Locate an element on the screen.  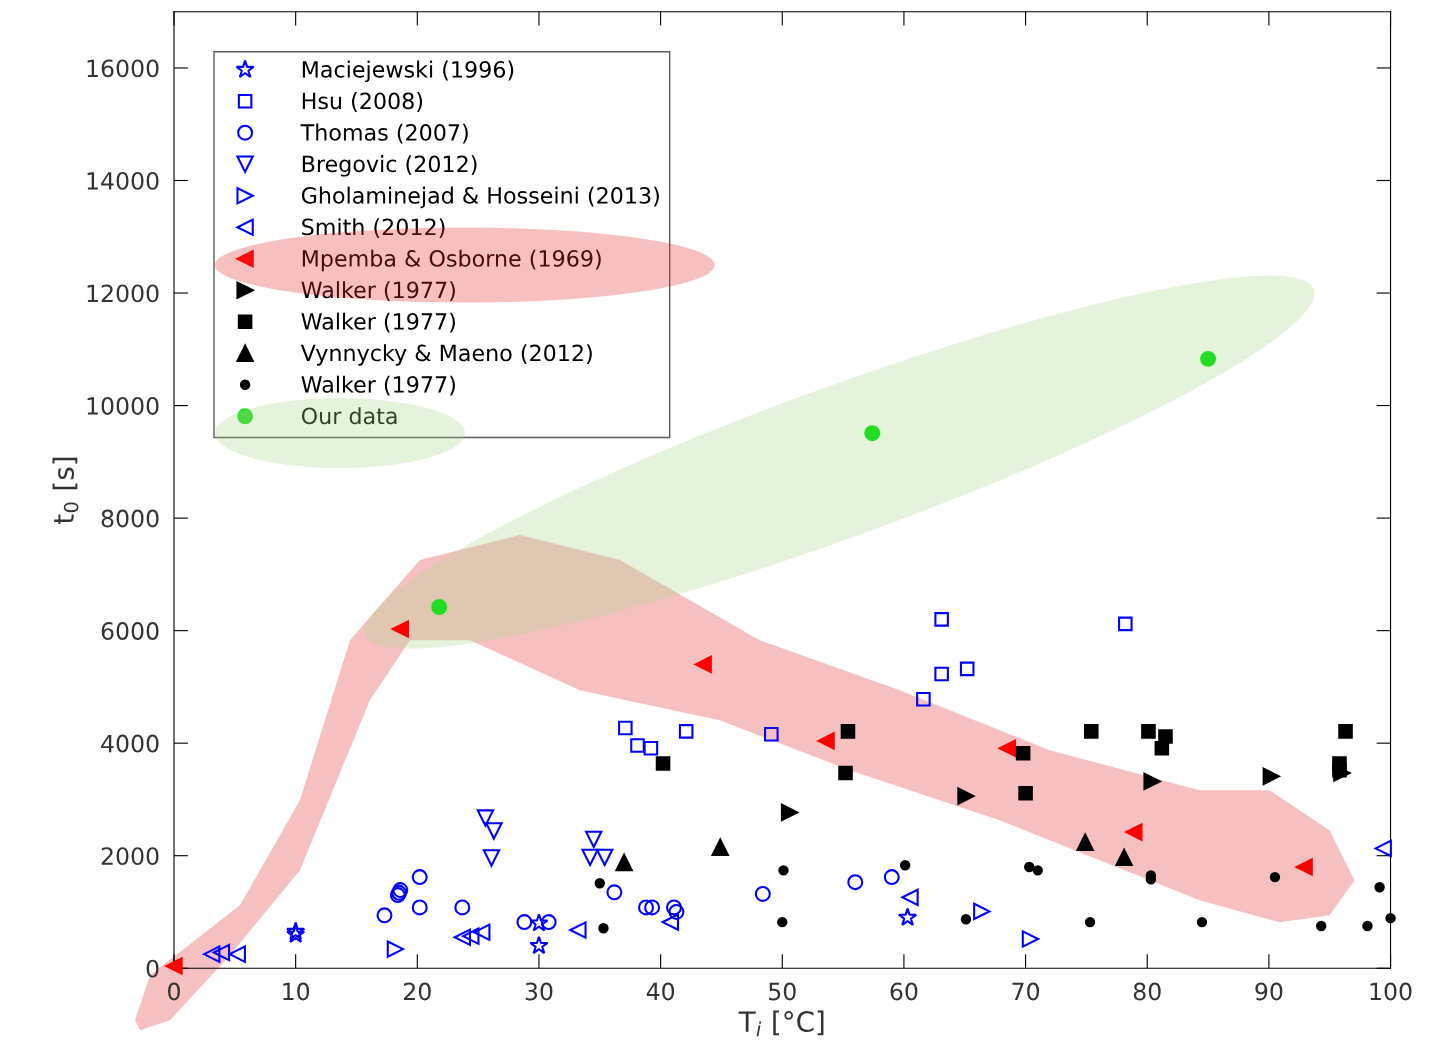
legend-label: Our data is located at coordinates (349, 416).